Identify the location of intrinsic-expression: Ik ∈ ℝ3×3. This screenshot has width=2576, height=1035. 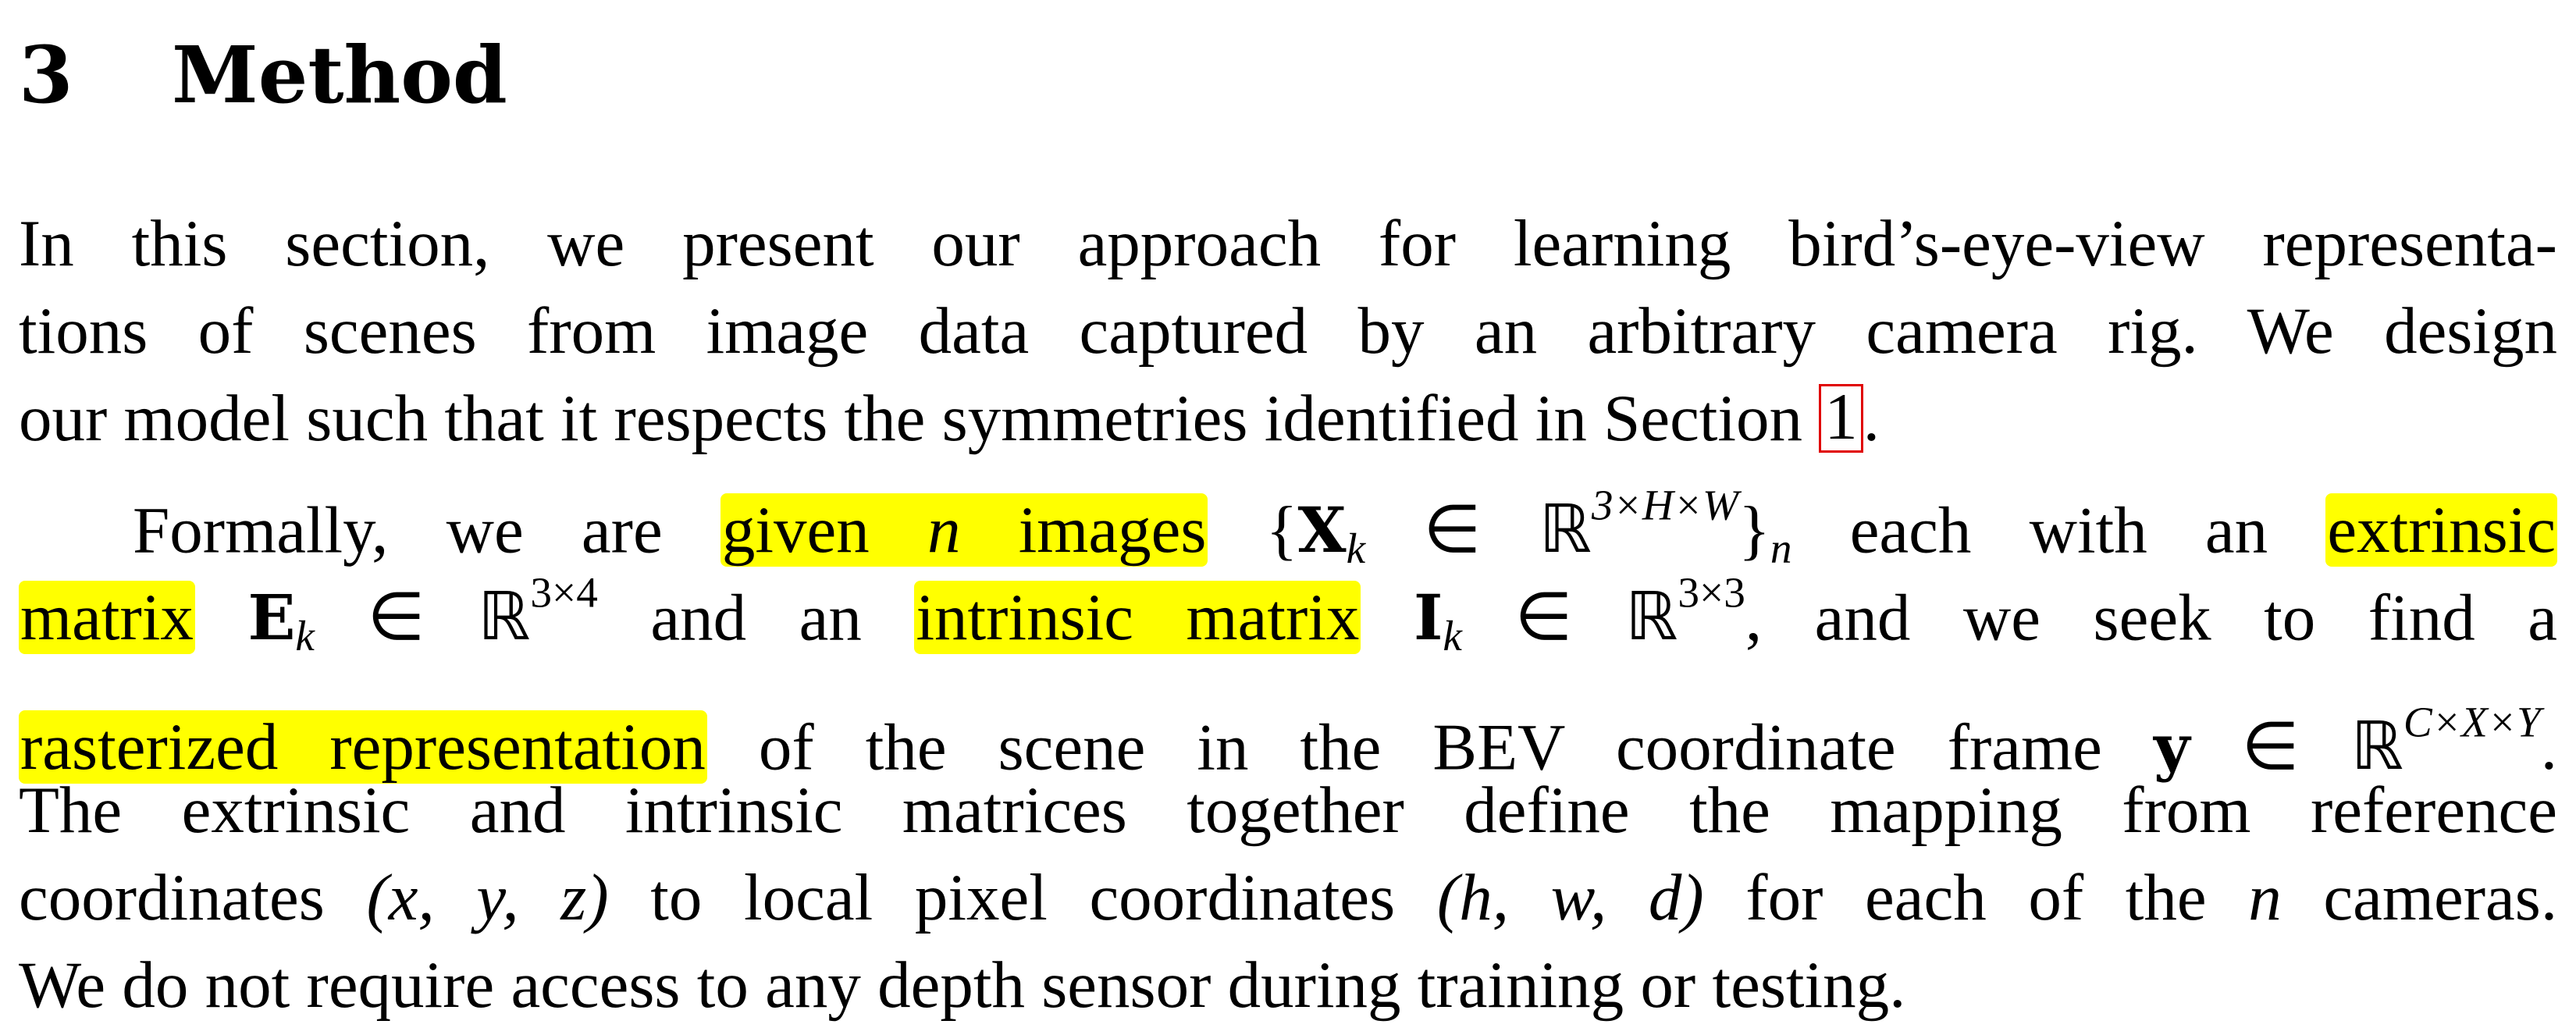
(1579, 614).